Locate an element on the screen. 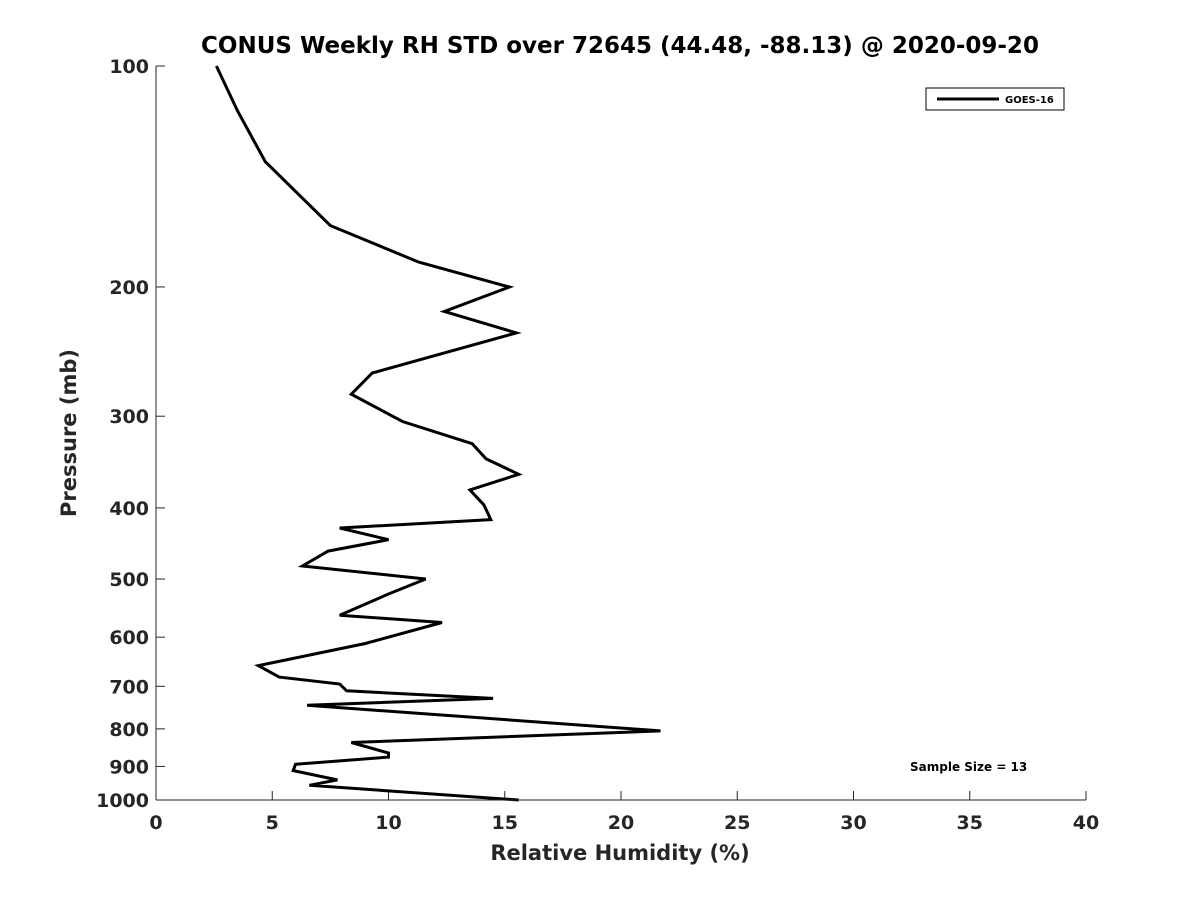 The width and height of the screenshot is (1200, 900). y-tick-label: 1000 is located at coordinates (122, 801).